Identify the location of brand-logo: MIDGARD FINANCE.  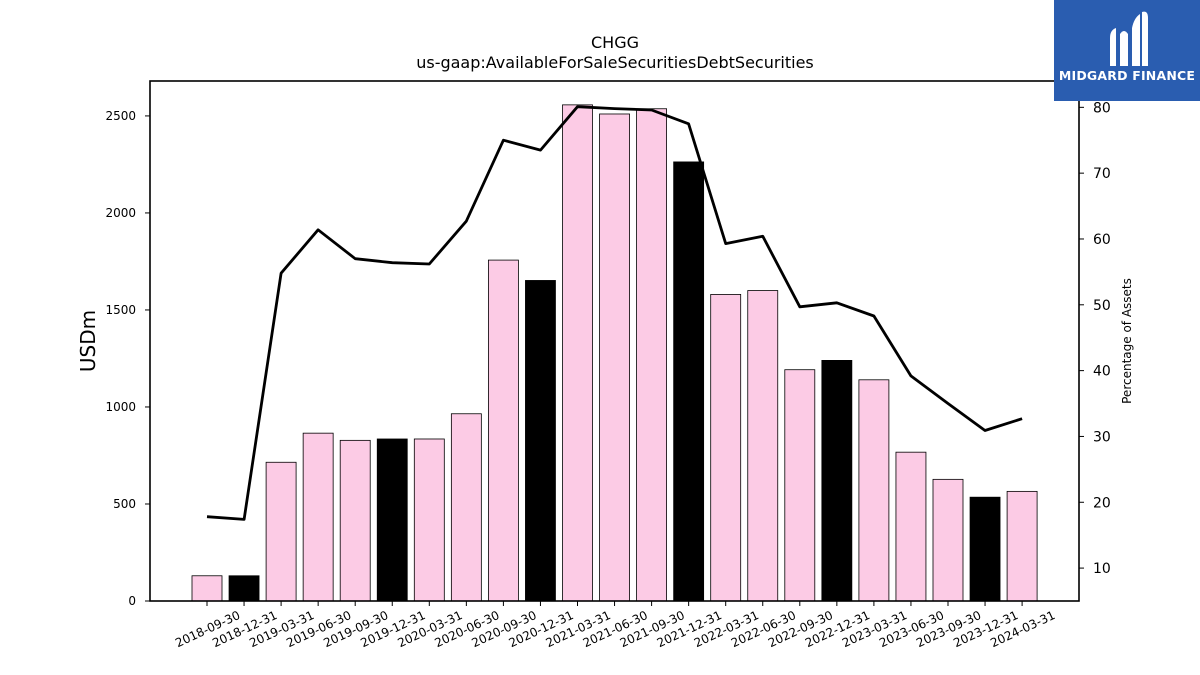
(1127, 50).